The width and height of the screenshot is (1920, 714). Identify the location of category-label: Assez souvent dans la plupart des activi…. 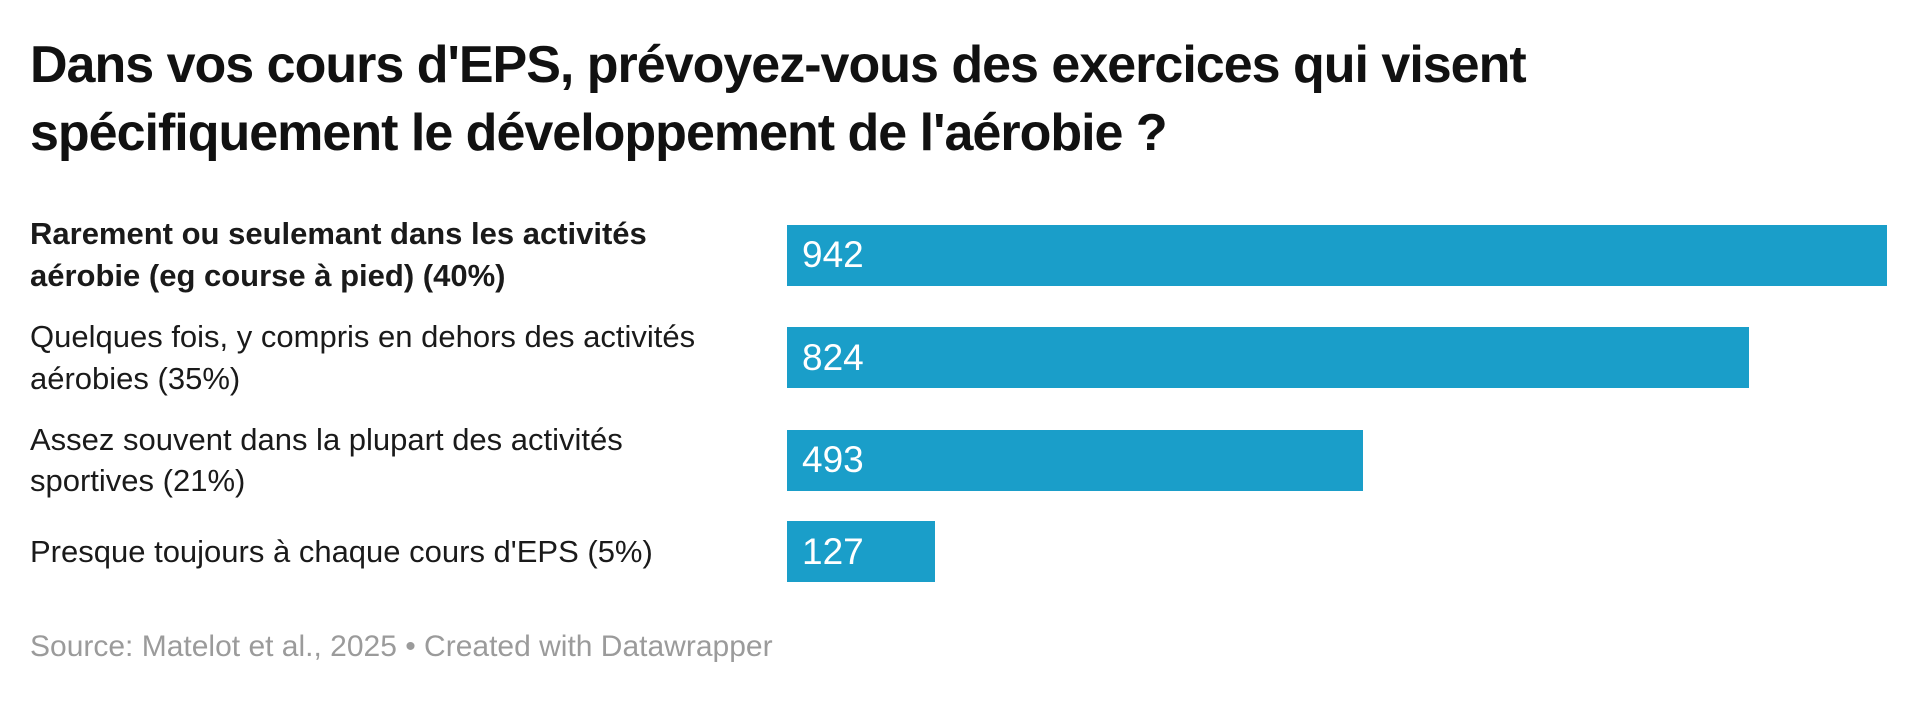
(326, 460).